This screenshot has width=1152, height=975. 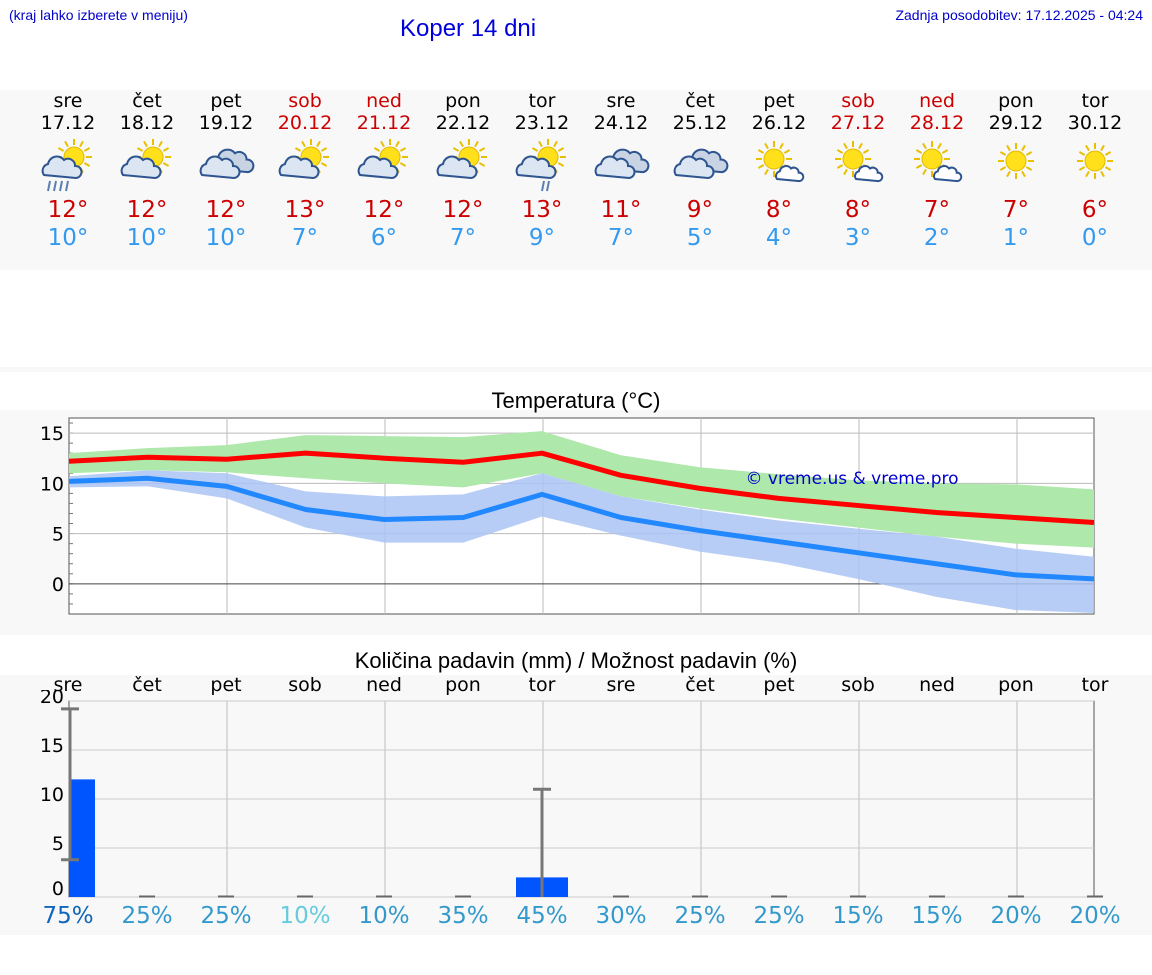 I want to click on min-temperature: 2°, so click(x=937, y=238).